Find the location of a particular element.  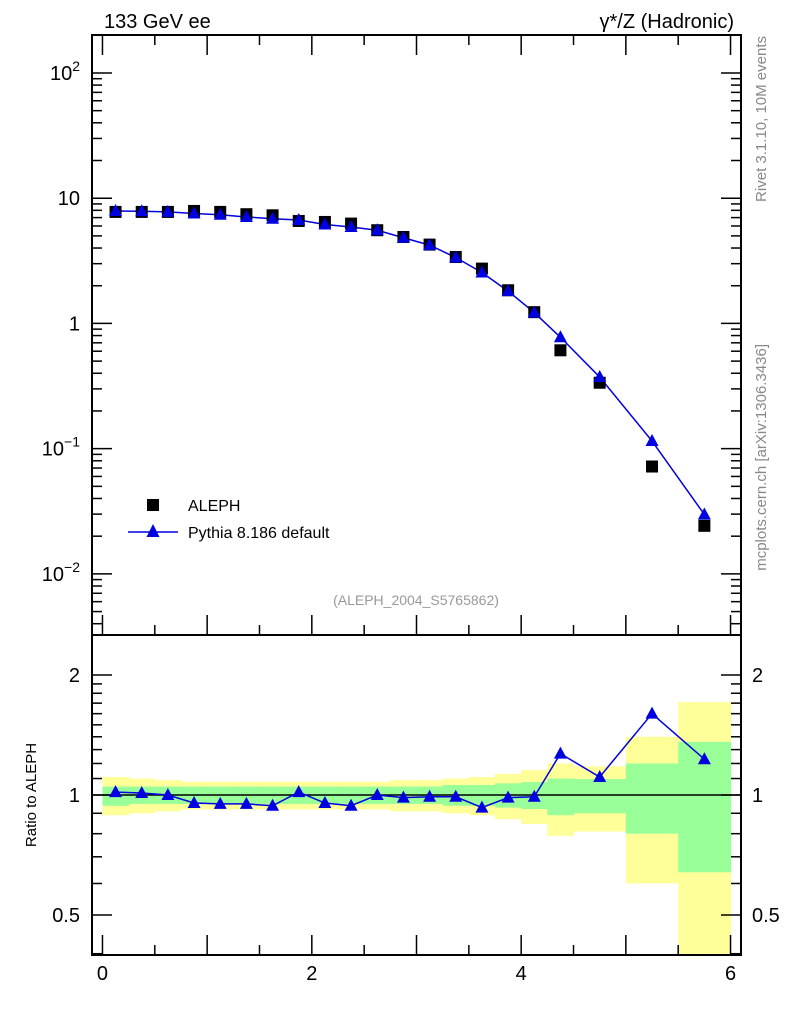

legend-aleph-marker is located at coordinates (153, 505).